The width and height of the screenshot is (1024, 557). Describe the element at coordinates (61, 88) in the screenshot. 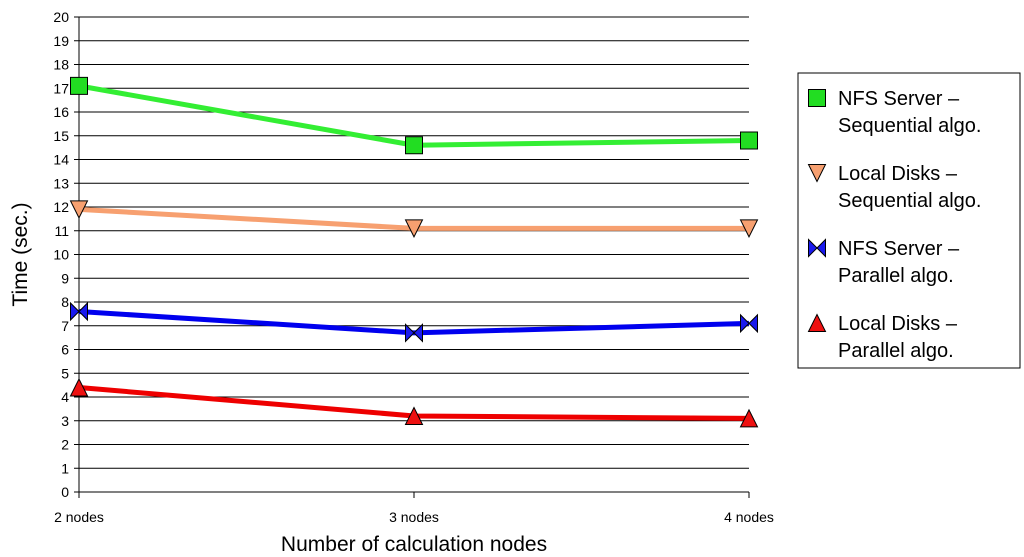

I see `y-tick-label: 17` at that location.